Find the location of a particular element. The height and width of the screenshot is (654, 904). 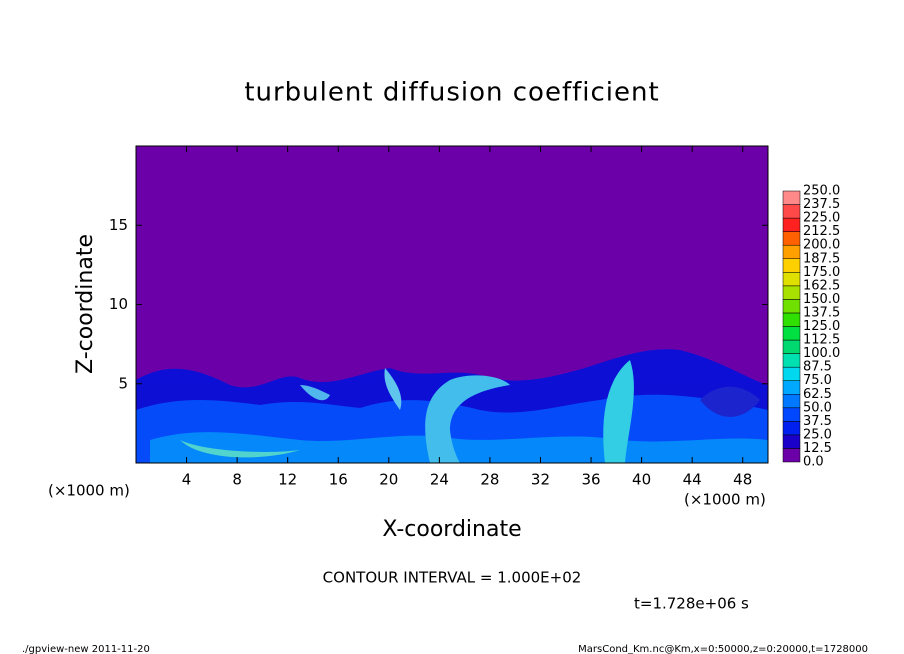

colorbar-label: 137.5 is located at coordinates (821, 312).